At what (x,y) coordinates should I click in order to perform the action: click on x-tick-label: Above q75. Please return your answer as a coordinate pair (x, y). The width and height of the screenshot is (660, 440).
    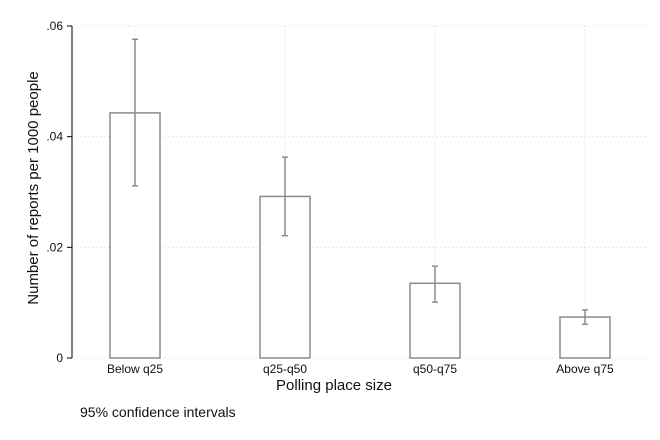
    Looking at the image, I should click on (585, 369).